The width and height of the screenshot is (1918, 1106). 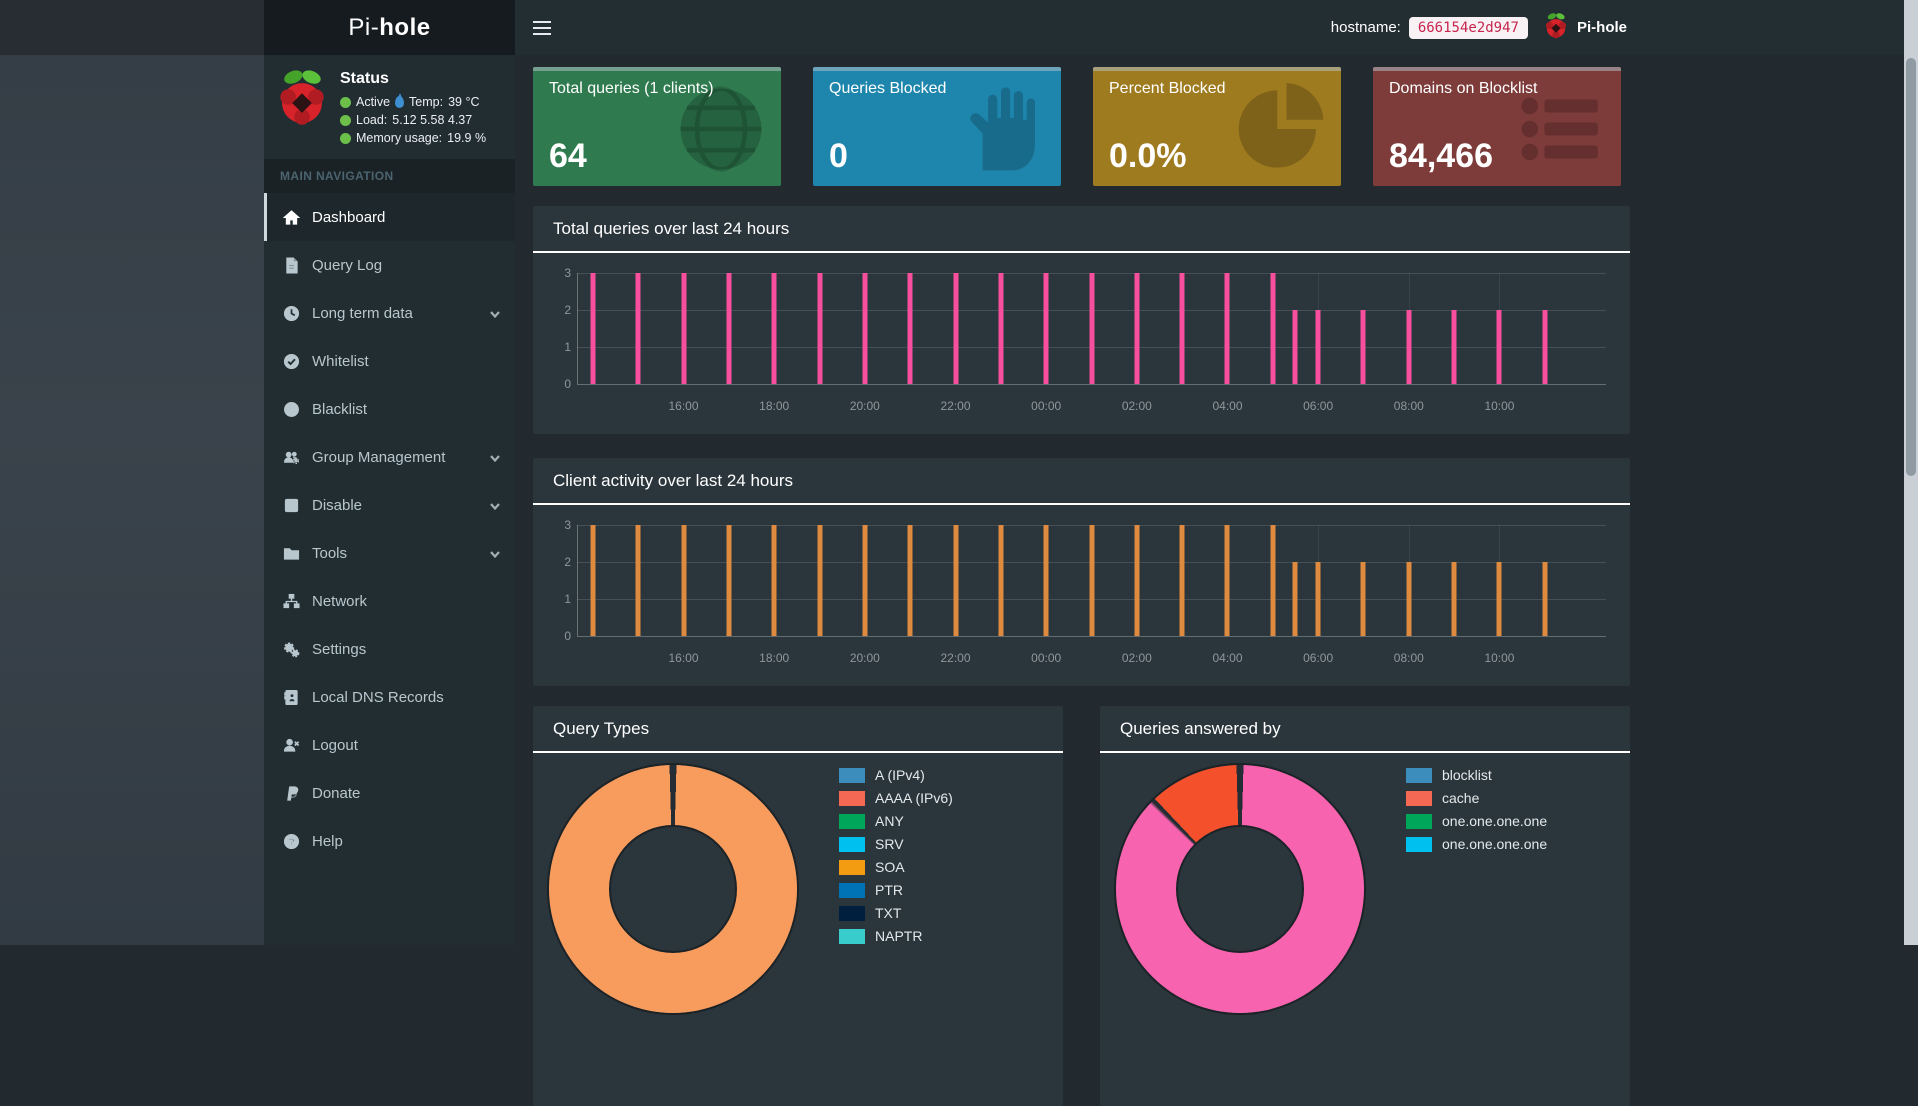 What do you see at coordinates (890, 867) in the screenshot?
I see `legend-label: SOA` at bounding box center [890, 867].